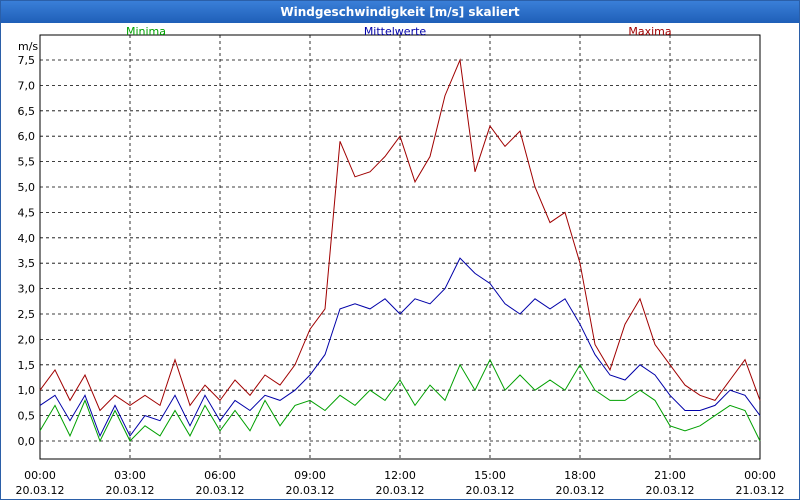  I want to click on y-tick-label: 1,5, so click(27, 365).